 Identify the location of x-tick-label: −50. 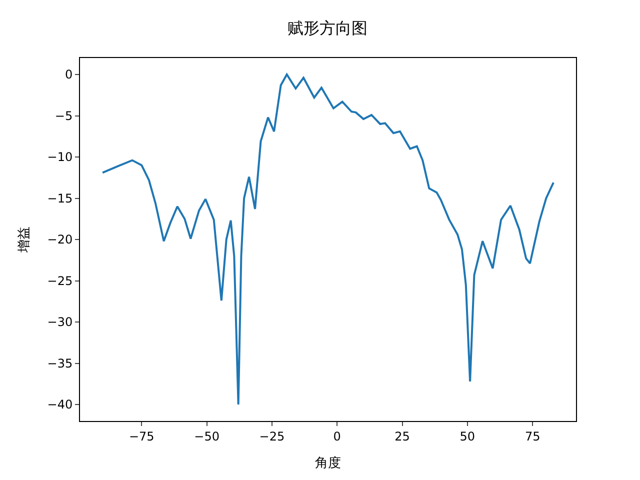
(207, 436).